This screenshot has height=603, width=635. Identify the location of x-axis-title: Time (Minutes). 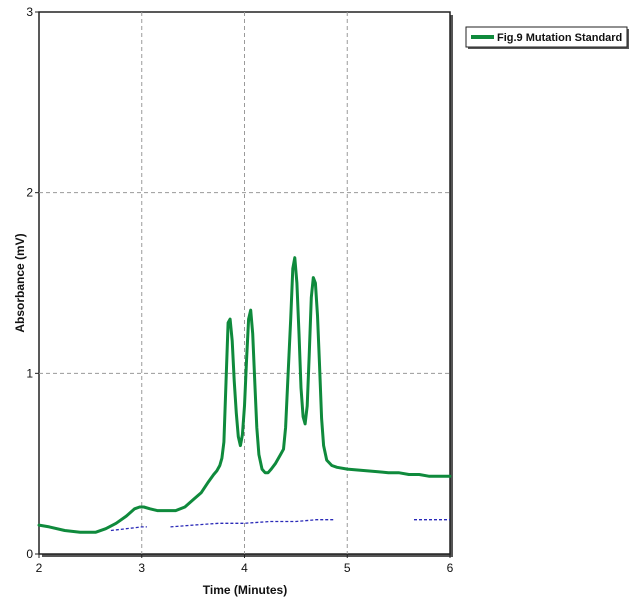
(245, 590).